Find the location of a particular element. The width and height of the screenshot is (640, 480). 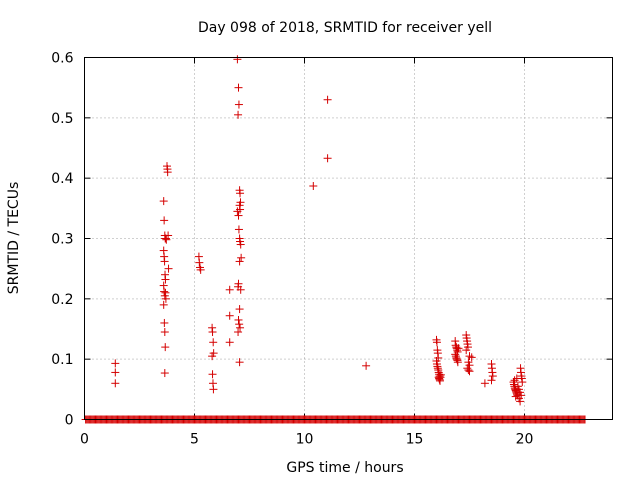

x-tick-label: 5 is located at coordinates (194, 440).